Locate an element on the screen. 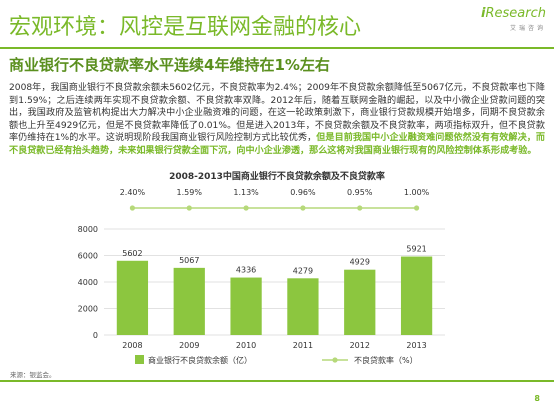  source-note: 来源：银监会。 is located at coordinates (33, 375).